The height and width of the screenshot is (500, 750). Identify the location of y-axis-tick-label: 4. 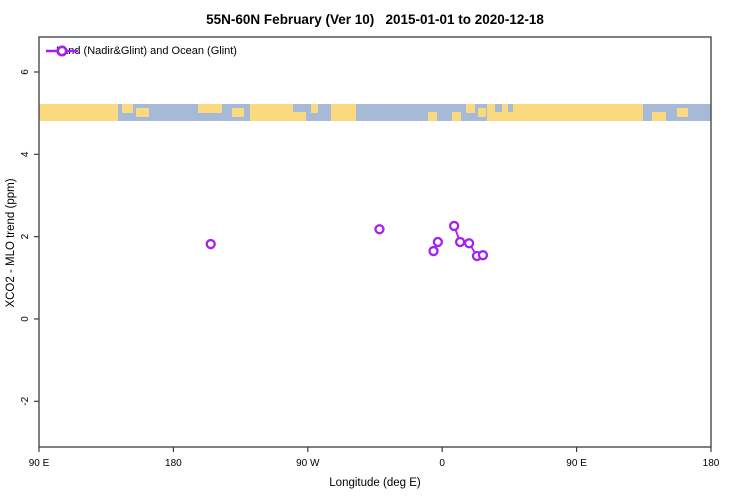
(25, 154).